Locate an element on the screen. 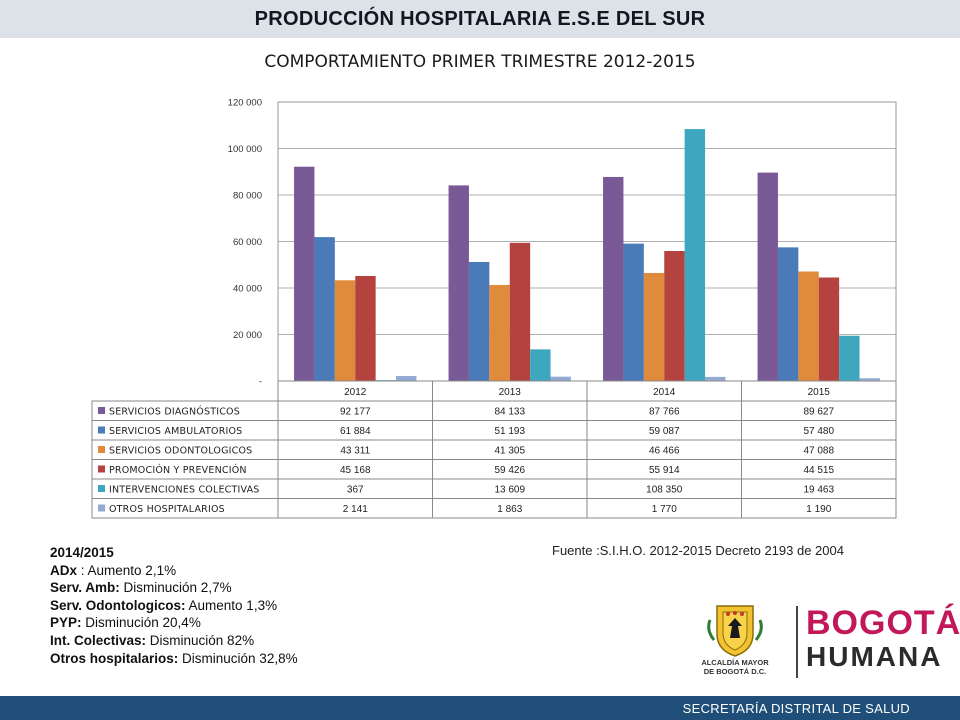 The height and width of the screenshot is (720, 960). y-tick-label: 80 000 is located at coordinates (247, 196).